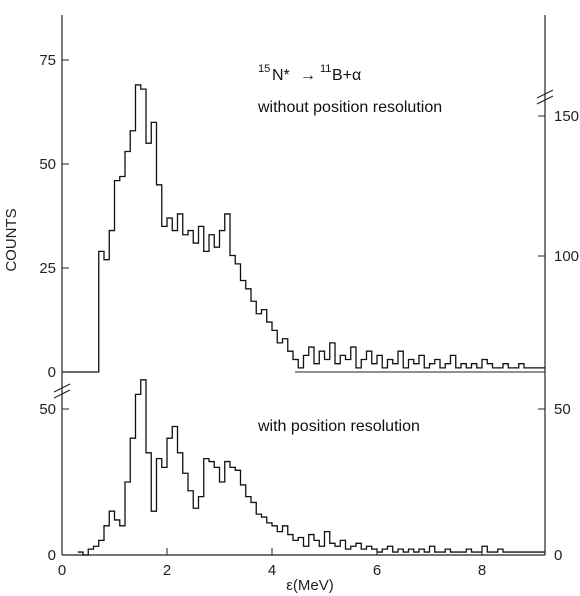 The image size is (580, 596). I want to click on bottom-left-tick-label-50: 50, so click(47, 409).